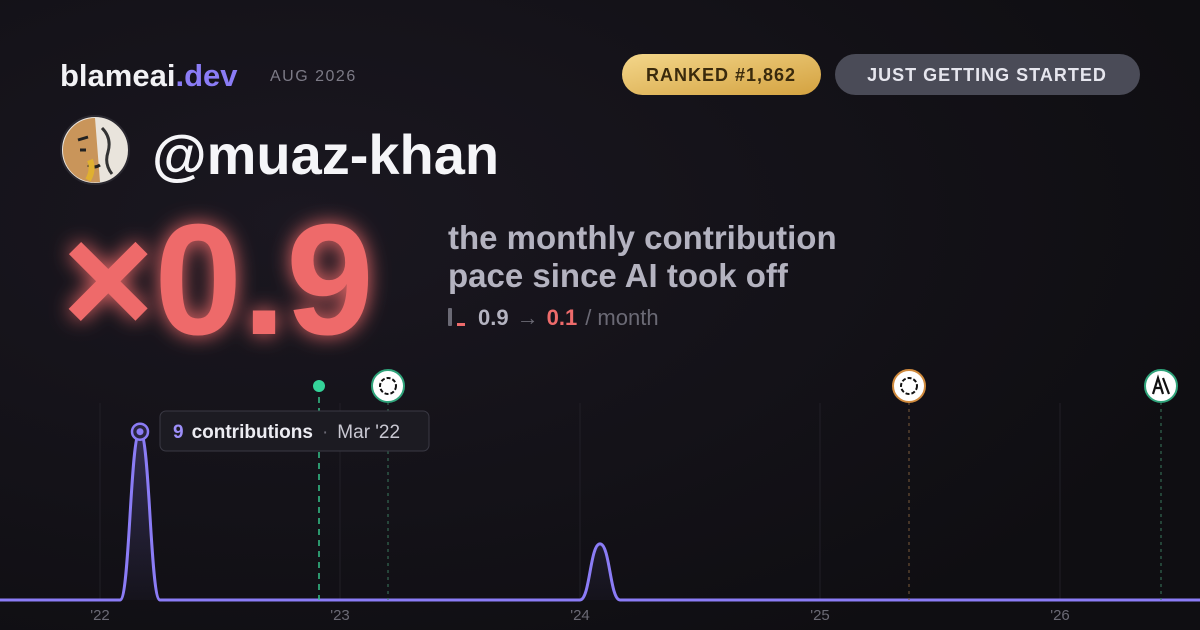 The image size is (1200, 630). I want to click on status-badge, so click(987, 74).